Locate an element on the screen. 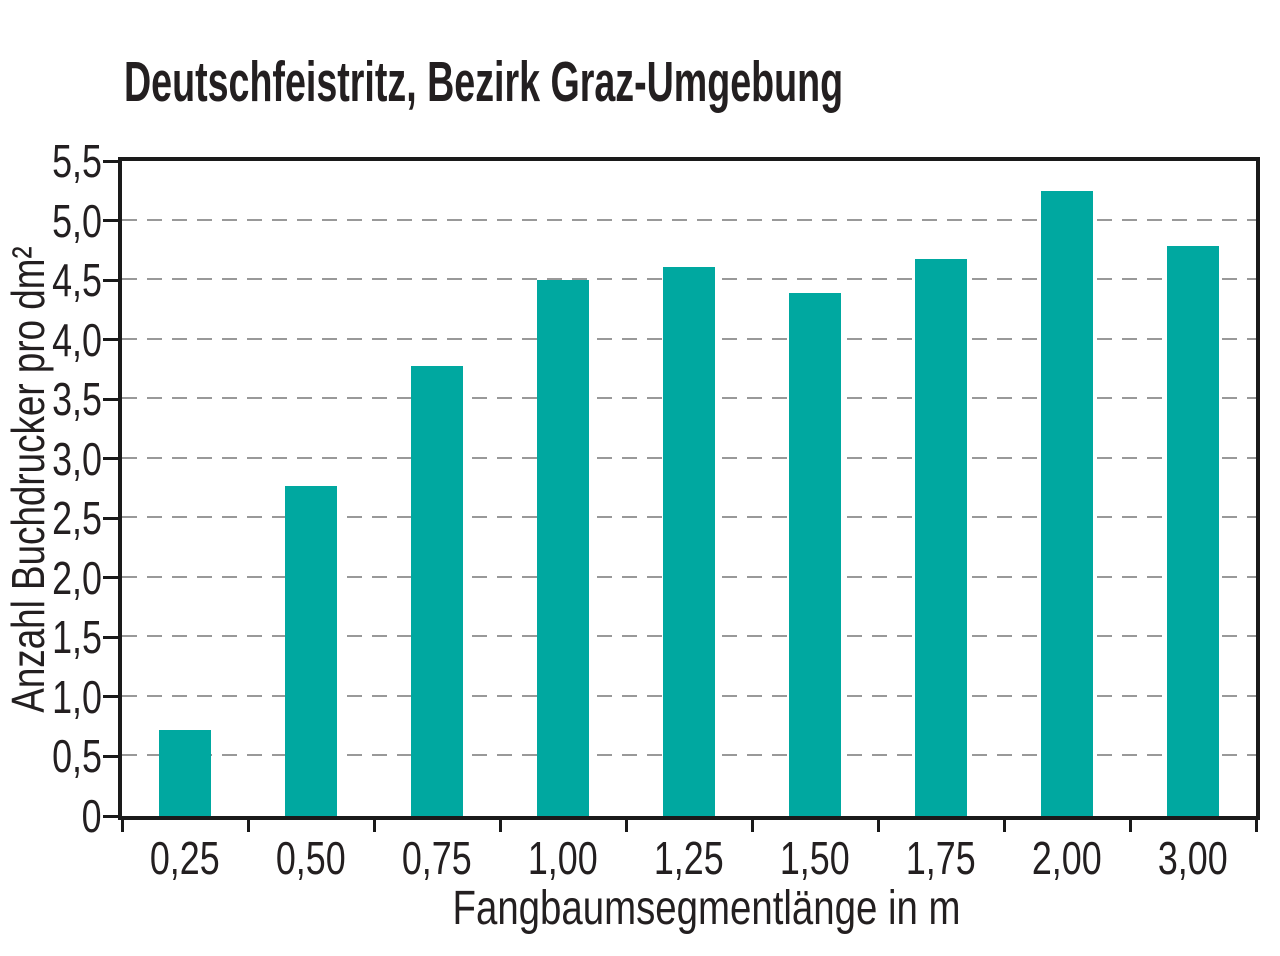  x-tick-label: 0,75 is located at coordinates (437, 858).